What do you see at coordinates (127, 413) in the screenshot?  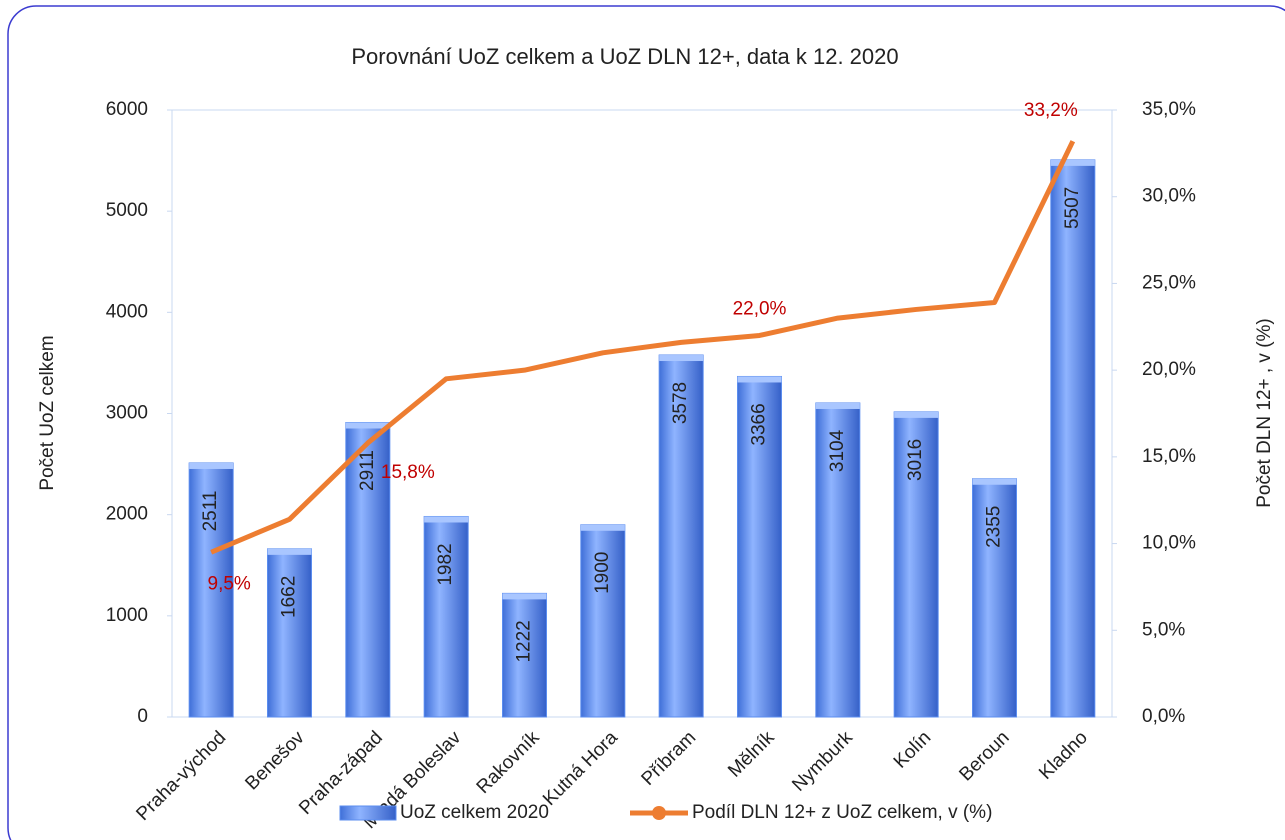 I see `y-tick-label: 3000` at bounding box center [127, 413].